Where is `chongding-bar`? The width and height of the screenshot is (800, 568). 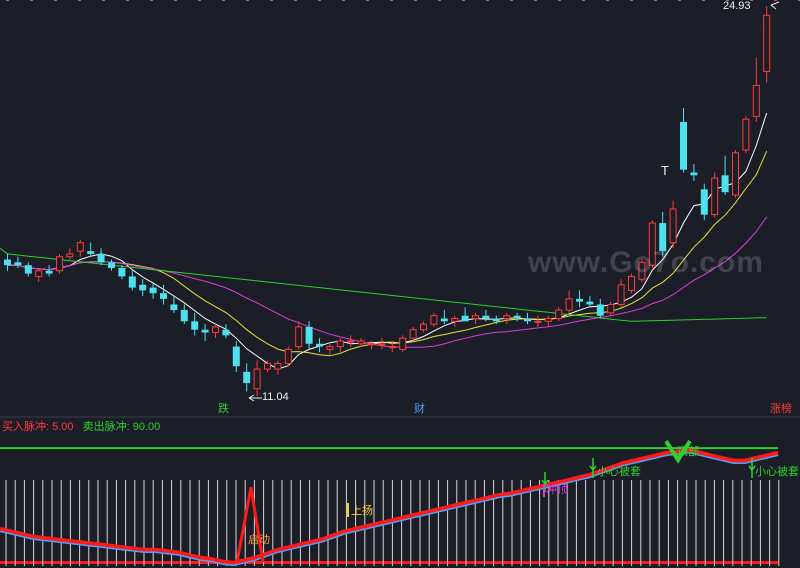 chongding-bar is located at coordinates (544, 490).